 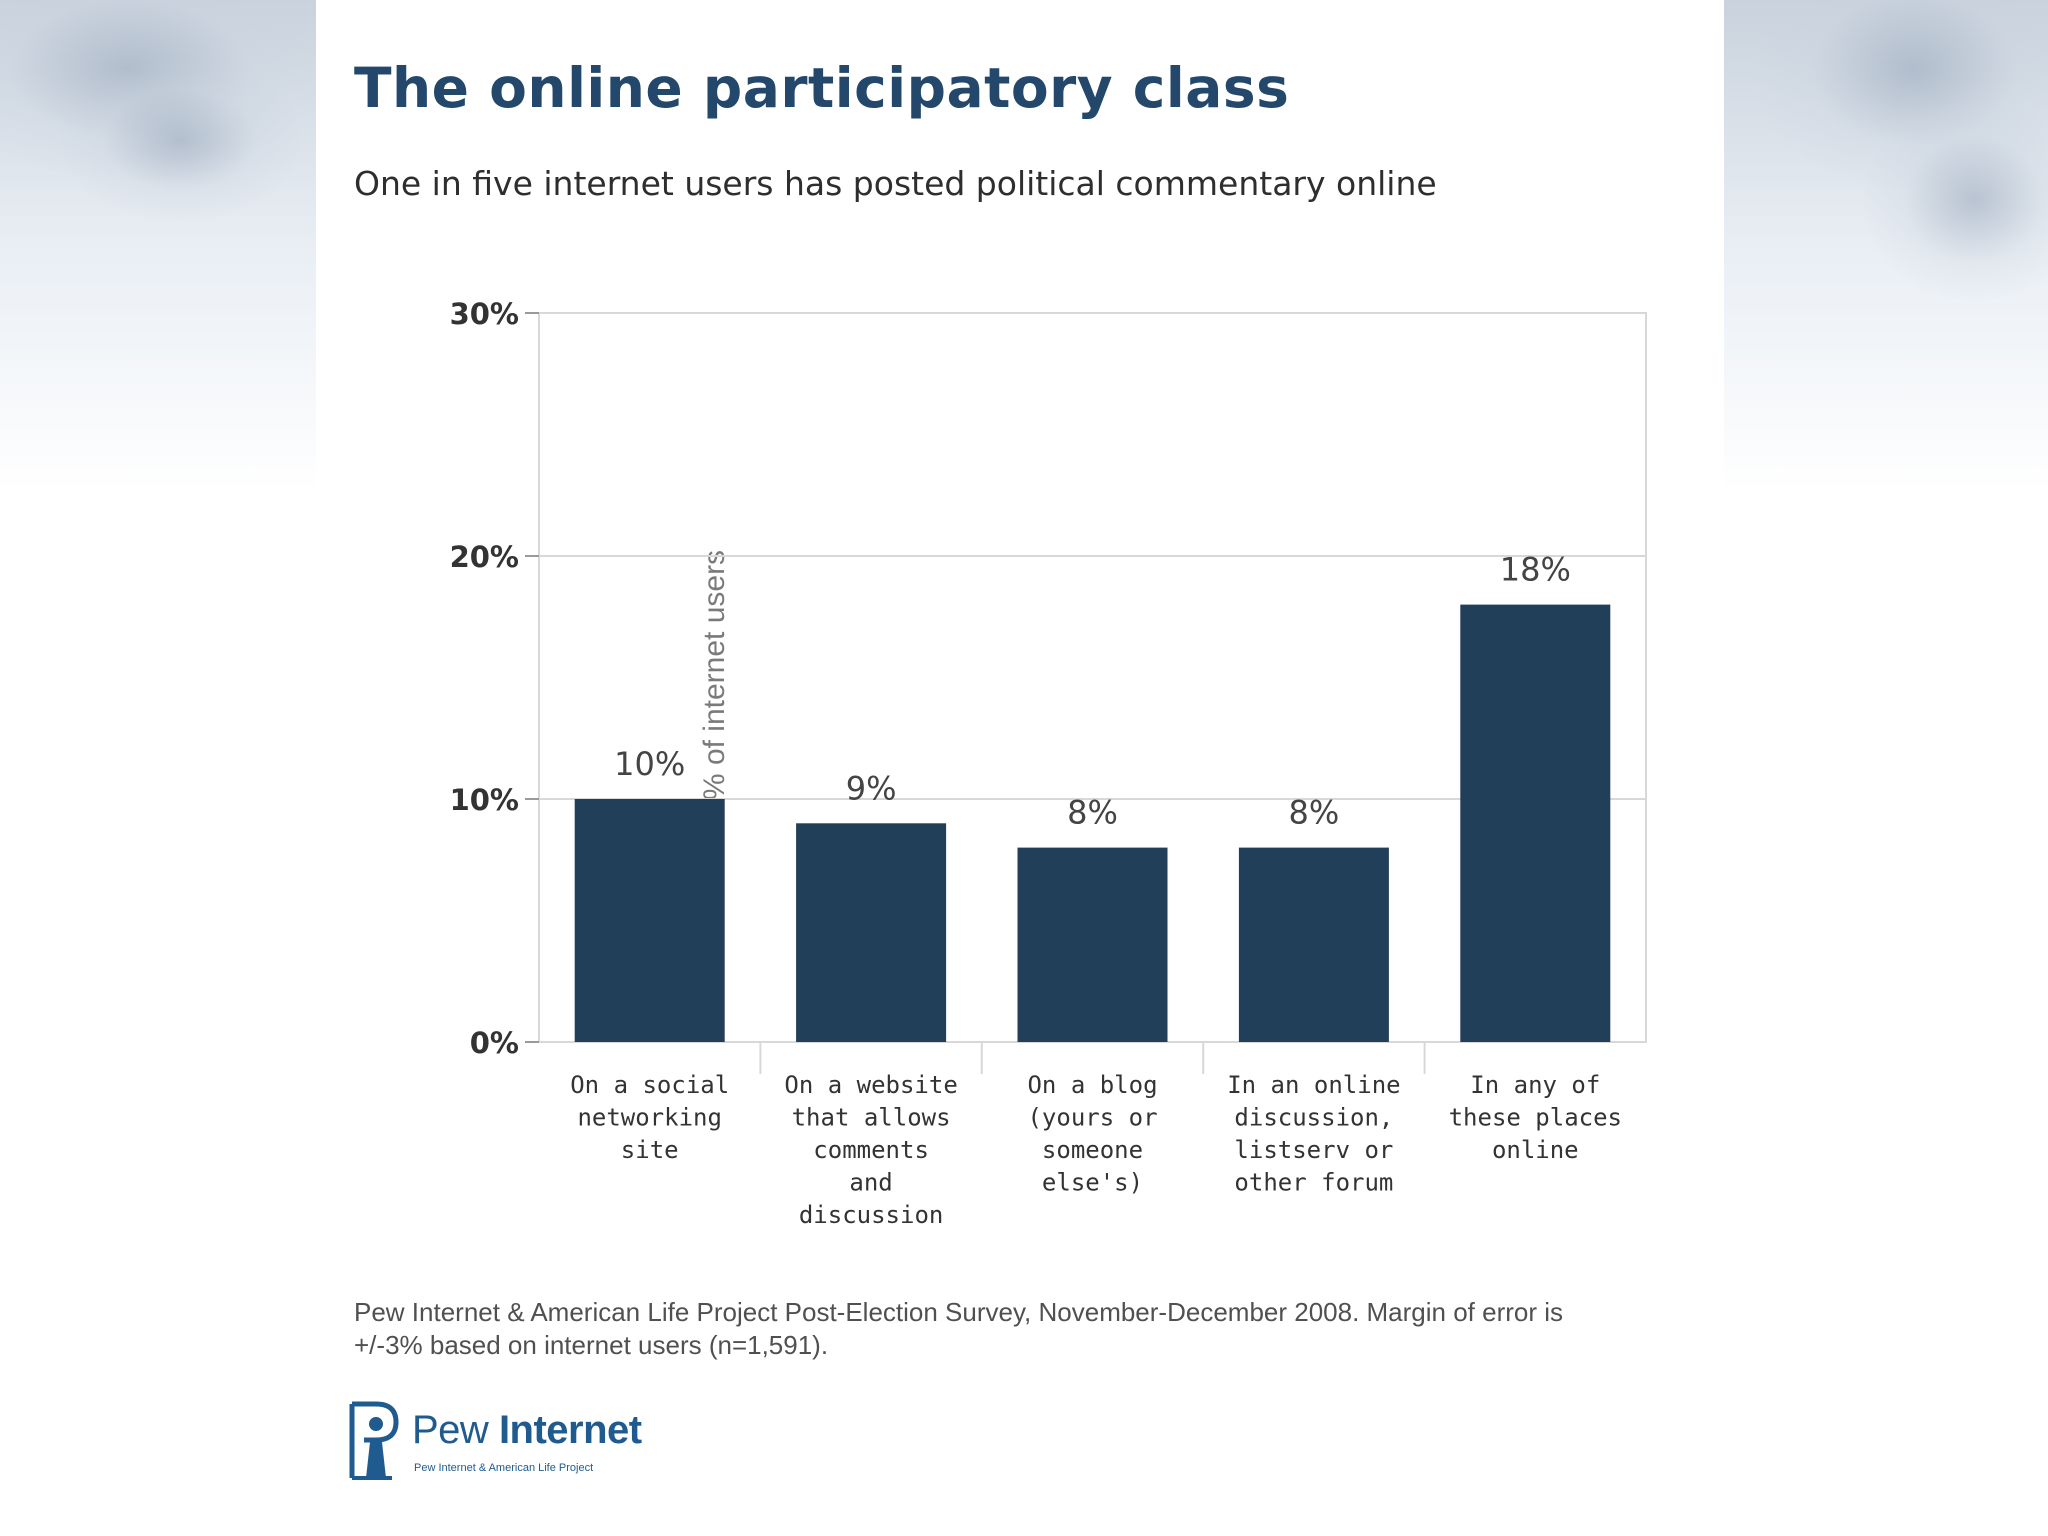 I want to click on x-category-label-line: On a website, so click(x=870, y=1085).